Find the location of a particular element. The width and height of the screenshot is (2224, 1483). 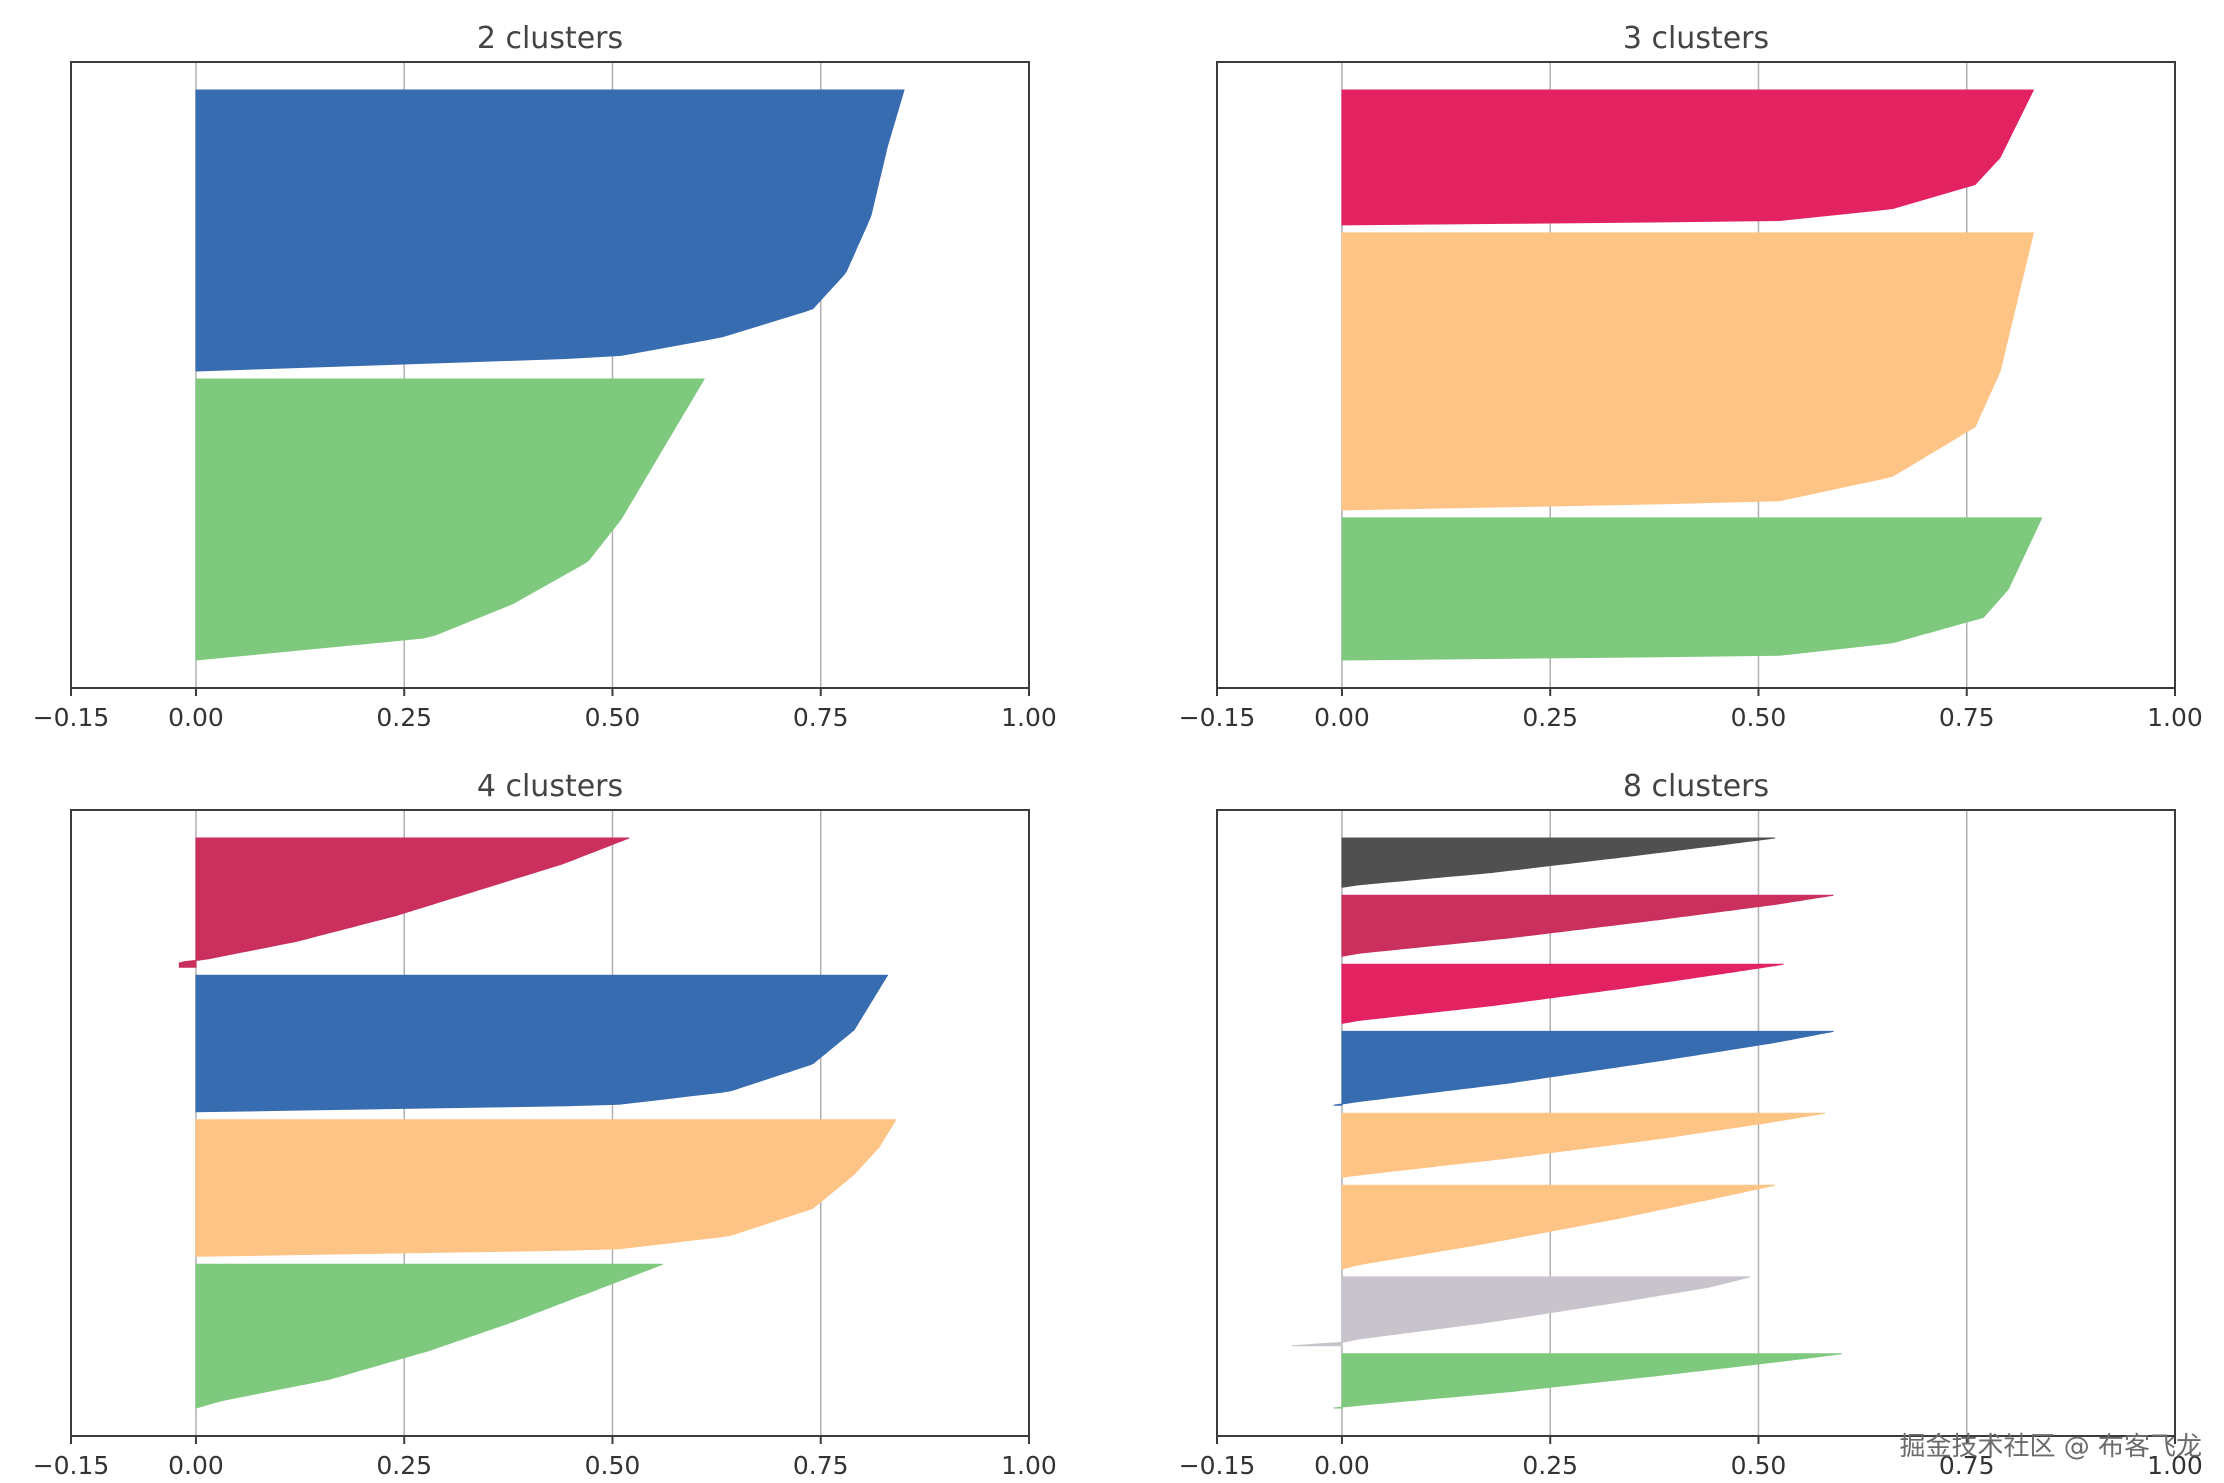

subplot-title: 4 clusters is located at coordinates (550, 786).